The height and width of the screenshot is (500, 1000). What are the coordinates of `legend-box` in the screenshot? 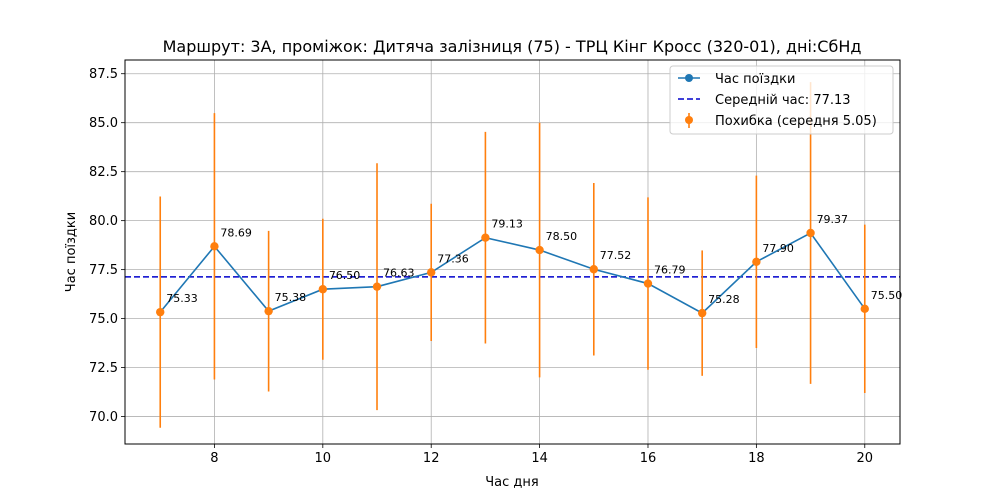 It's located at (781, 100).